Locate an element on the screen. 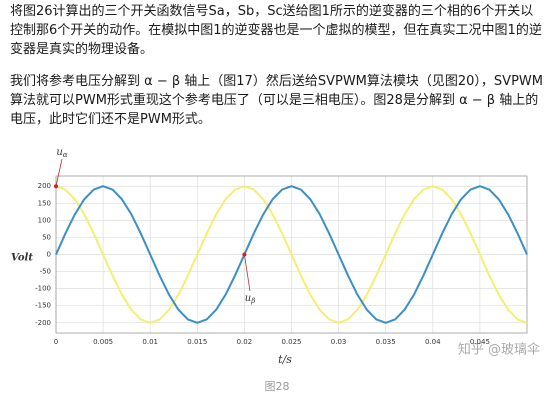 This screenshot has height=402, width=554. x-tick-label: 0.035 is located at coordinates (386, 342).